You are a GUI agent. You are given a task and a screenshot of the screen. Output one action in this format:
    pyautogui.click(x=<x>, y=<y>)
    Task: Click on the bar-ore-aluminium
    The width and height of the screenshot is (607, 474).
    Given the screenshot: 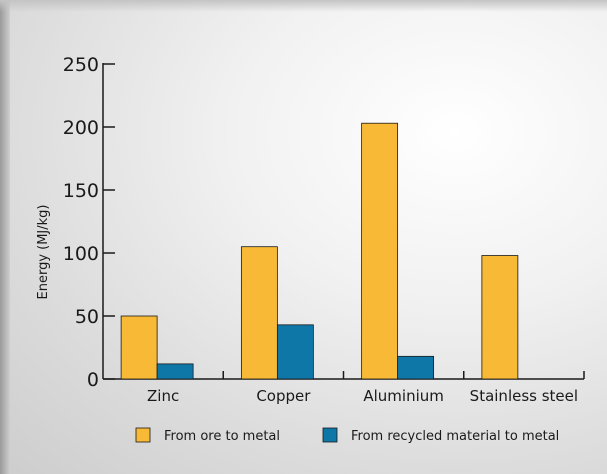 What is the action you would take?
    pyautogui.click(x=380, y=251)
    